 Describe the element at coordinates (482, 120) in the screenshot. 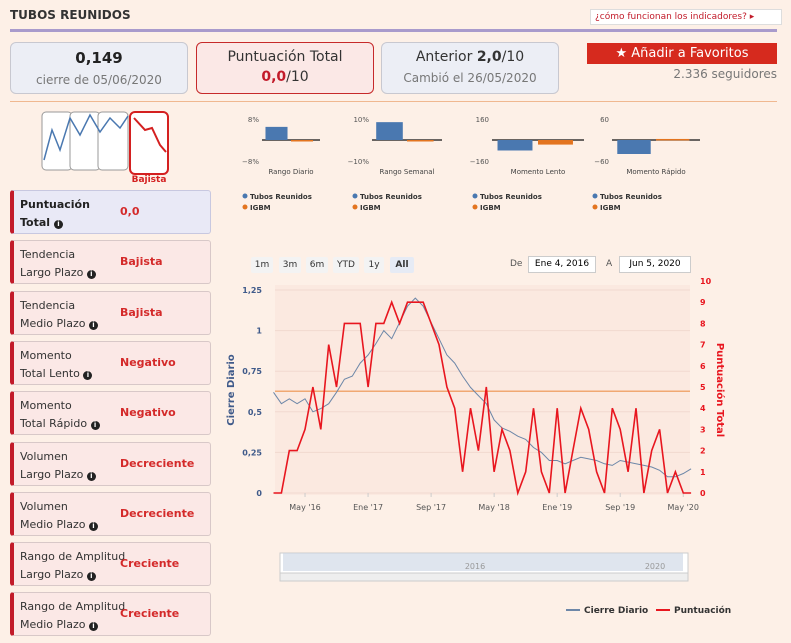

I see `y-tick-label: 160` at that location.